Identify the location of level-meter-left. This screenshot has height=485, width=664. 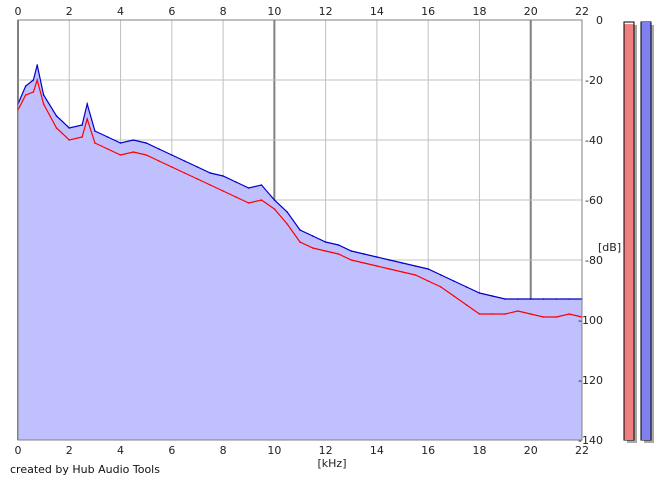
(629, 232).